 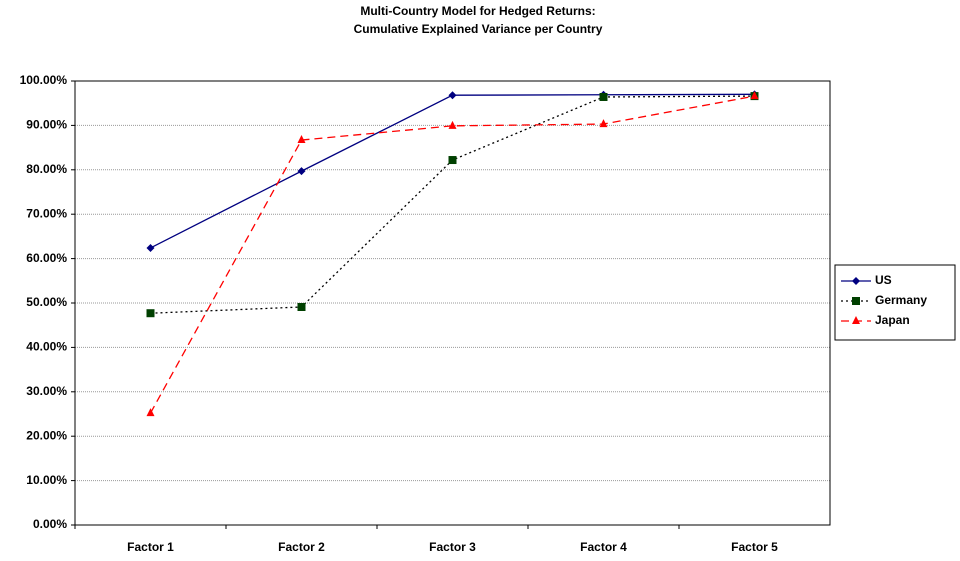 What do you see at coordinates (46, 391) in the screenshot?
I see `y-tick-label: 30.00%` at bounding box center [46, 391].